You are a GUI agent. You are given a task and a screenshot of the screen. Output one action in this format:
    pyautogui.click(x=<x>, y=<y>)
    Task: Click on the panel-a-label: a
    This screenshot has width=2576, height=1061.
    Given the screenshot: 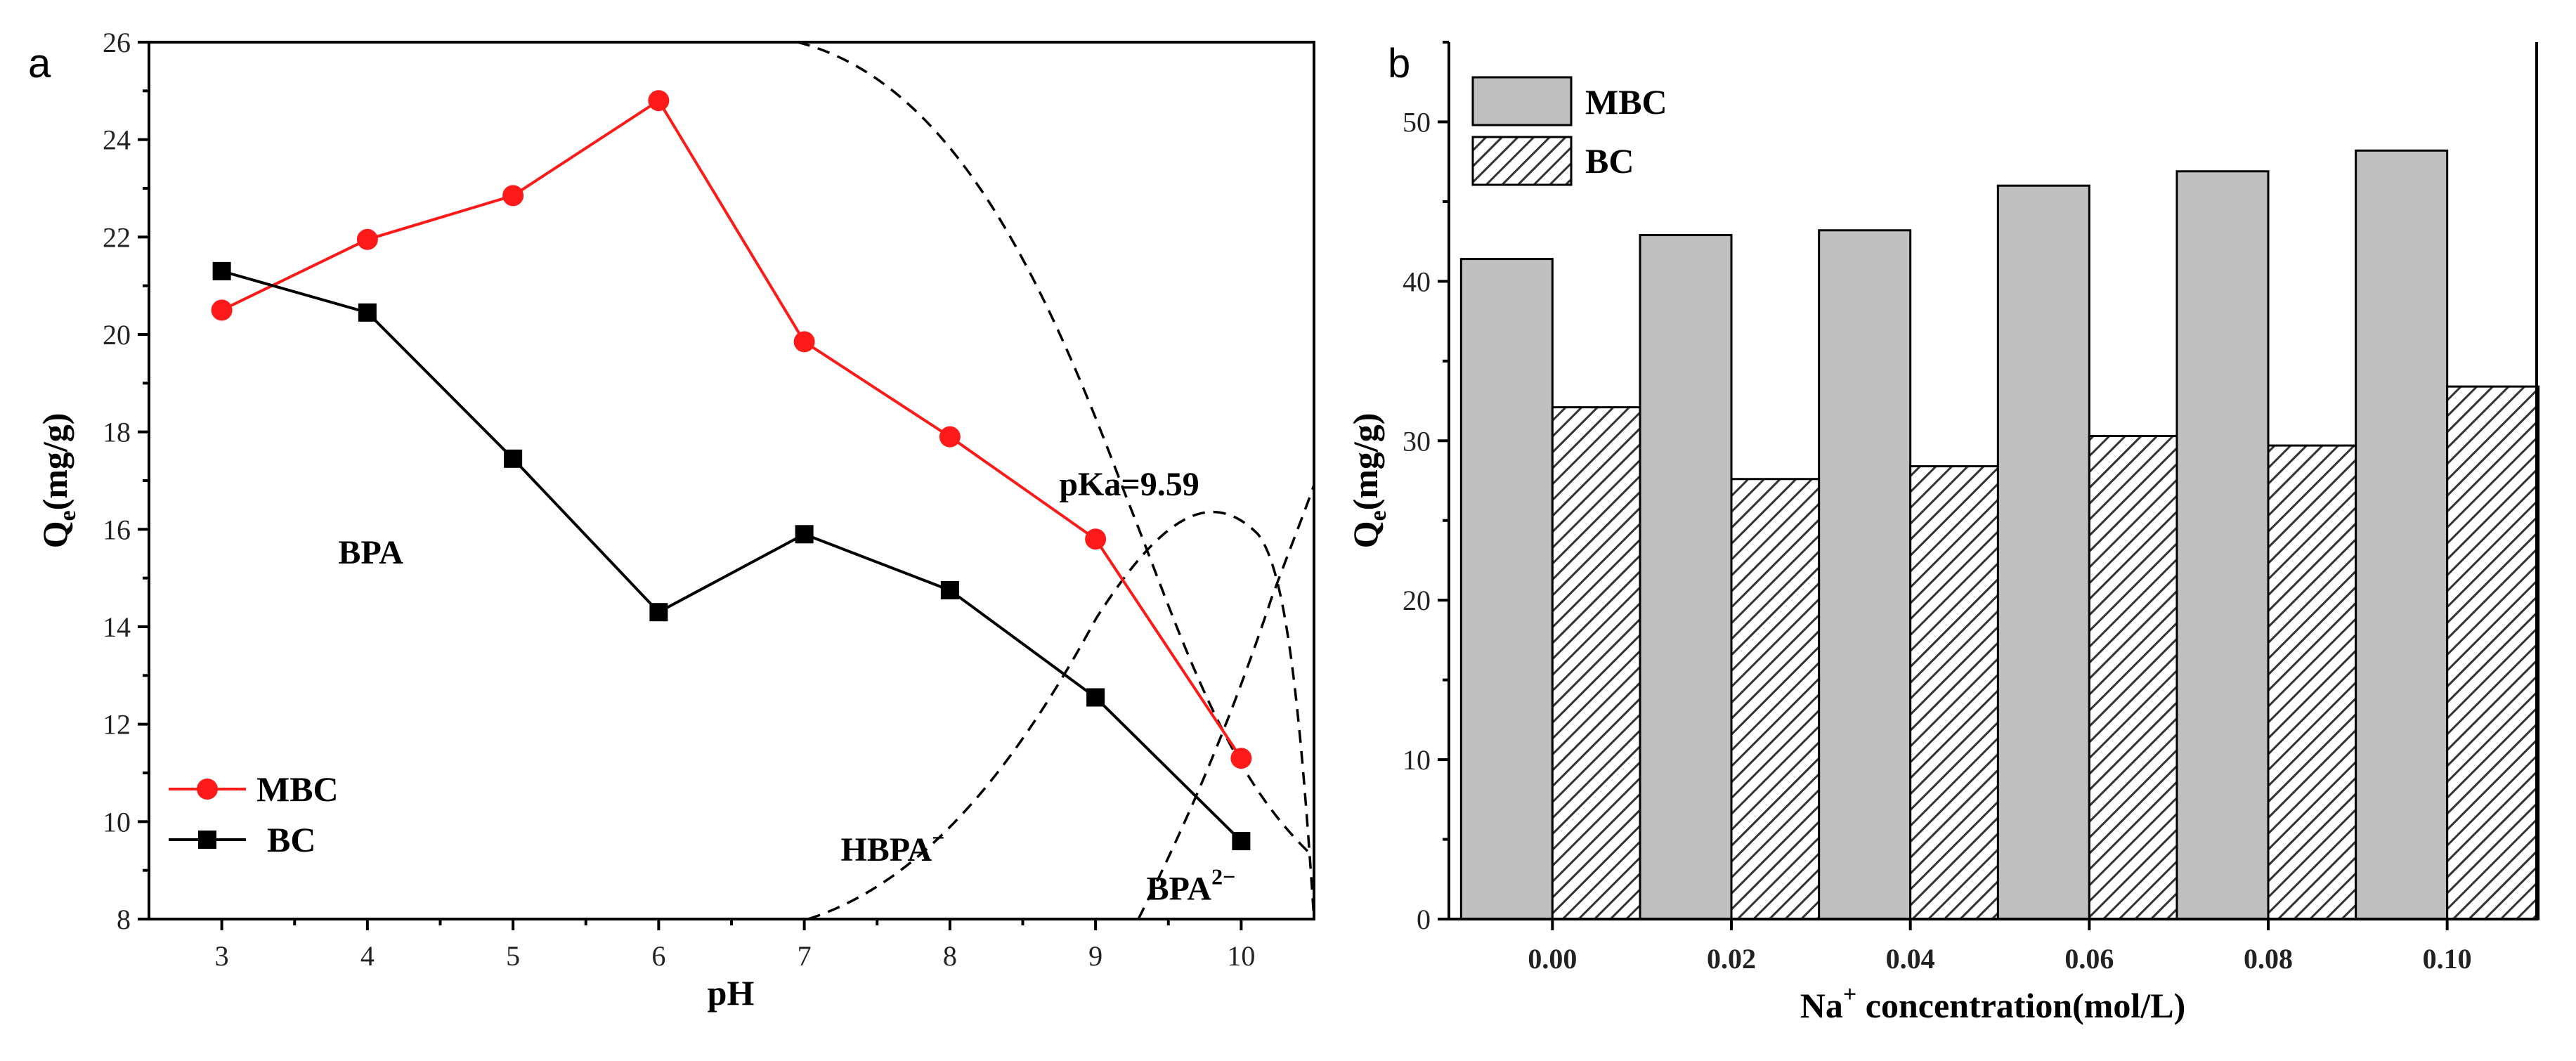 What is the action you would take?
    pyautogui.click(x=39, y=63)
    